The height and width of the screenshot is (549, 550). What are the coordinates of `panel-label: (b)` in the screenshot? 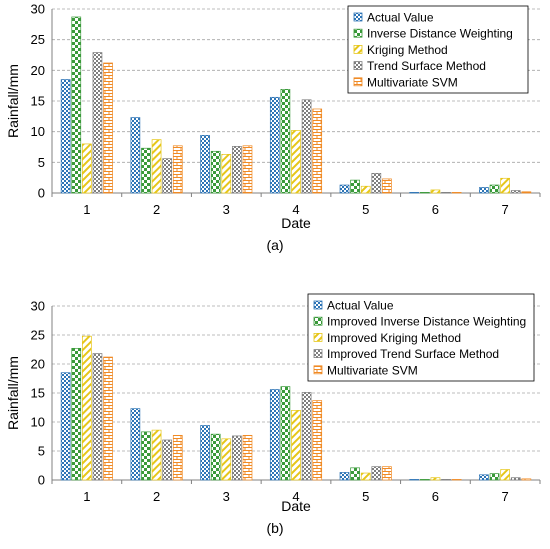 It's located at (274, 528).